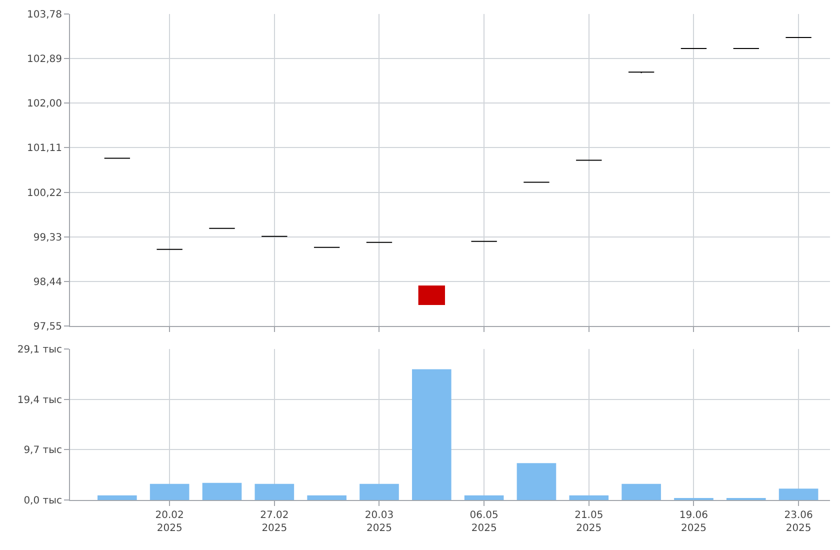 The width and height of the screenshot is (840, 550). I want to click on y-tick-label: 99,33, so click(47, 238).